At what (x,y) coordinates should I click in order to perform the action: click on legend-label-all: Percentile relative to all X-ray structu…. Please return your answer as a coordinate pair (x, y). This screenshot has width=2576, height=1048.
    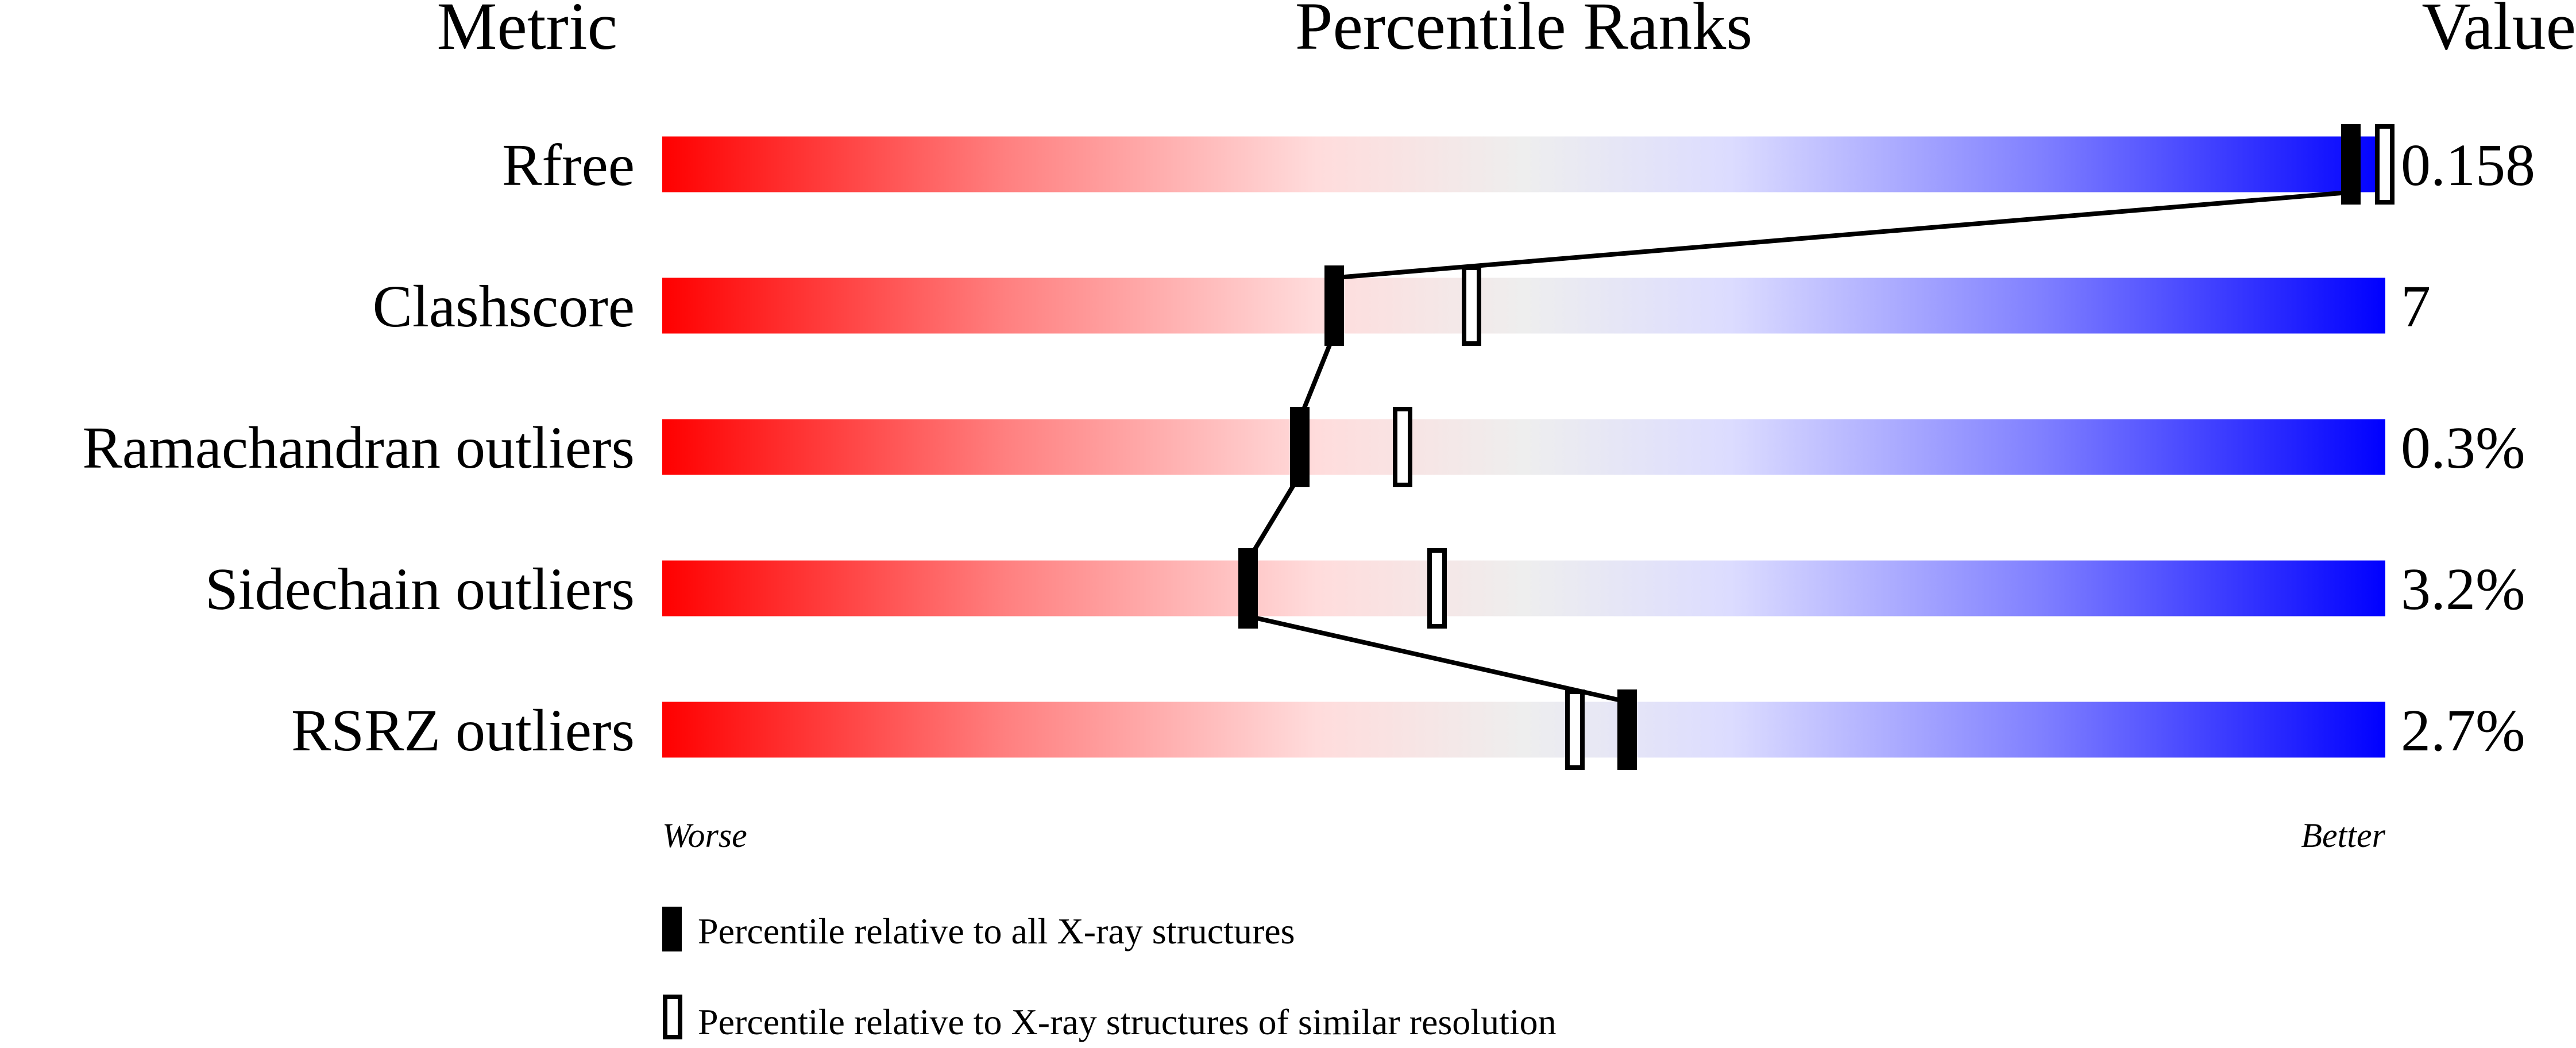
    Looking at the image, I should click on (996, 931).